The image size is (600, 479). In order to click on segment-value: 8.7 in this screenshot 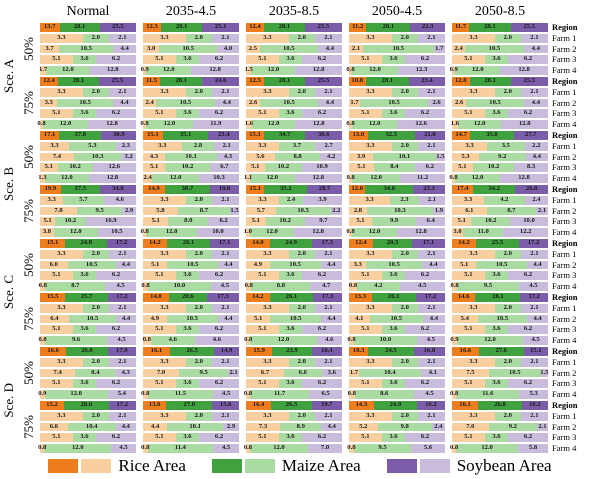, I will do `click(511, 210)`.